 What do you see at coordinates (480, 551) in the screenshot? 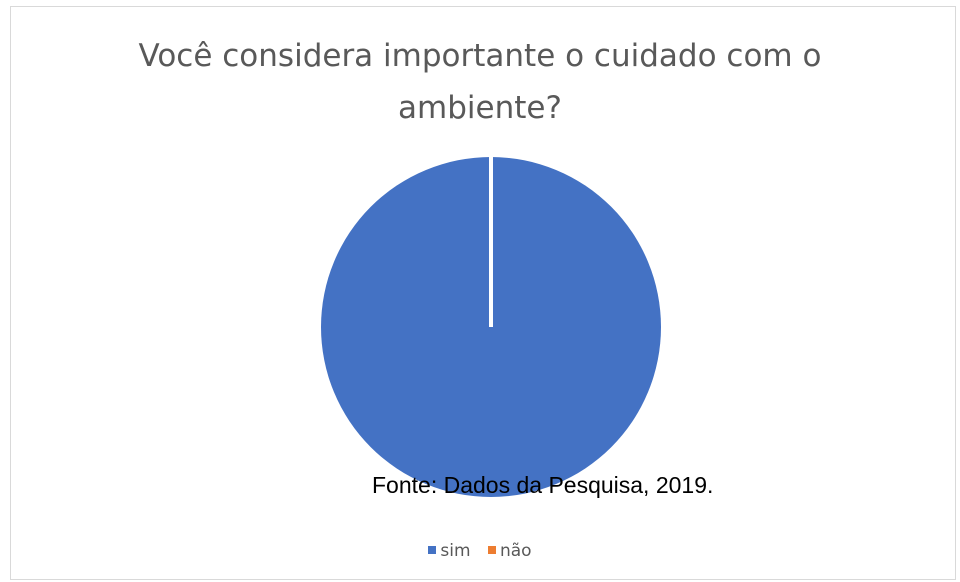
I see `legend: sim não` at bounding box center [480, 551].